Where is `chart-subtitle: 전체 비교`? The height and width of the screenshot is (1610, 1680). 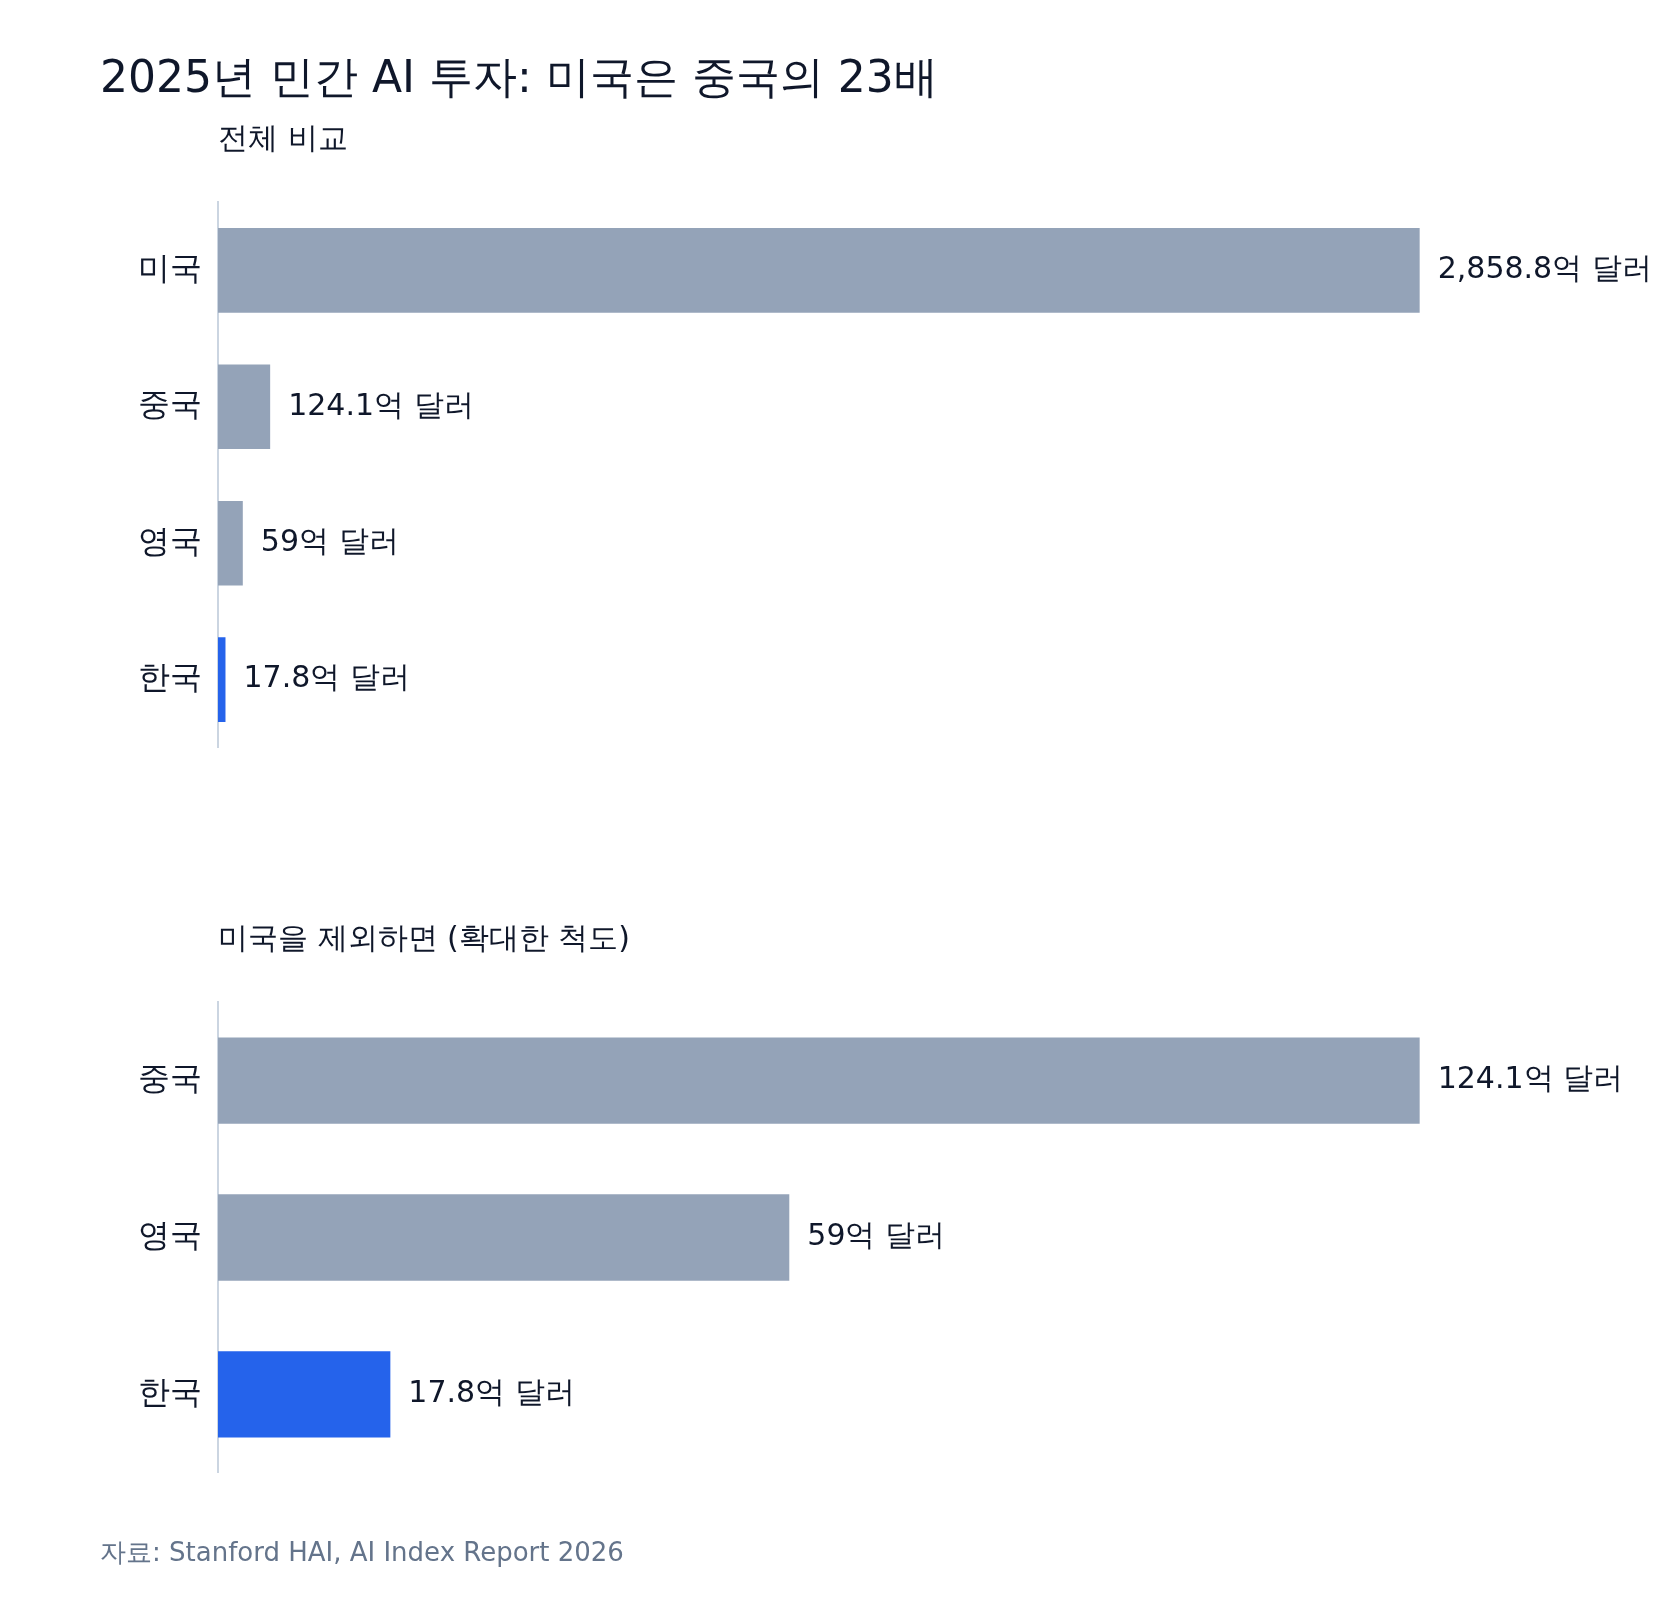 chart-subtitle: 전체 비교 is located at coordinates (283, 138).